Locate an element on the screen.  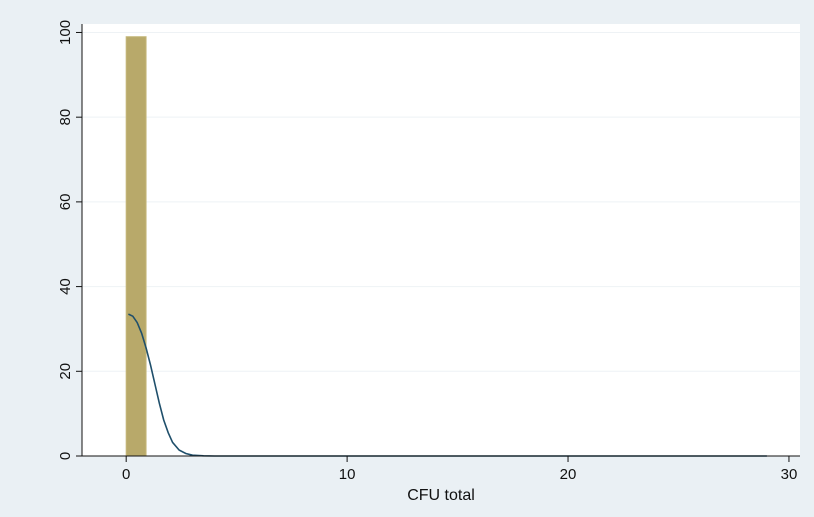
y-tick-label-3: 60 is located at coordinates (65, 202).